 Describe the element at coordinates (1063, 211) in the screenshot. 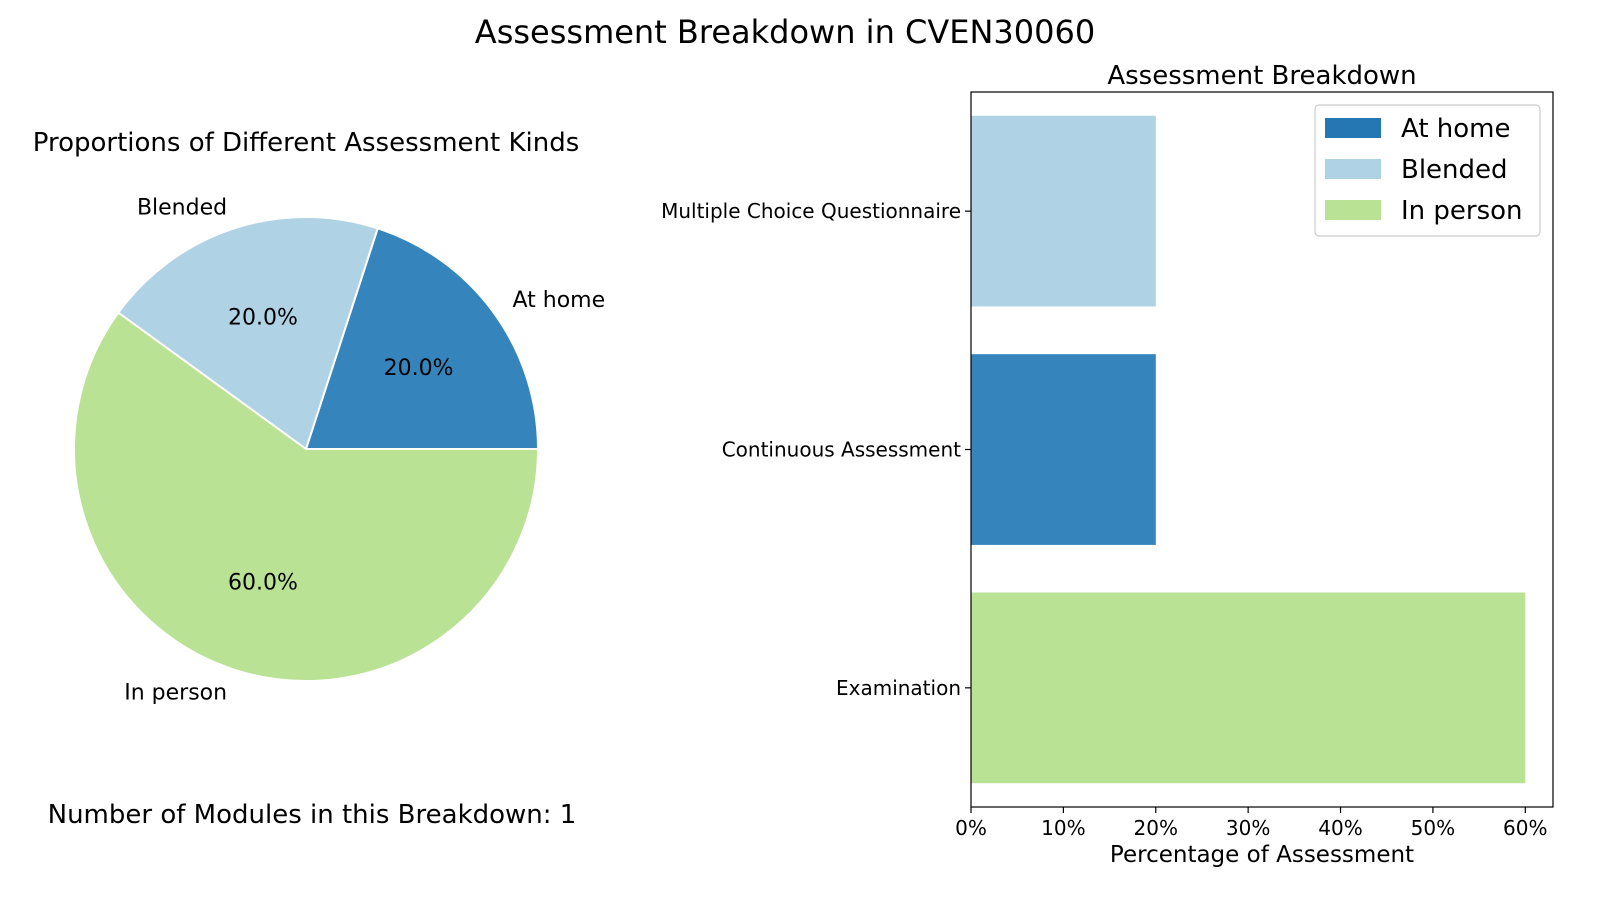

I see `bar-multiple-choice-questionnaire` at that location.